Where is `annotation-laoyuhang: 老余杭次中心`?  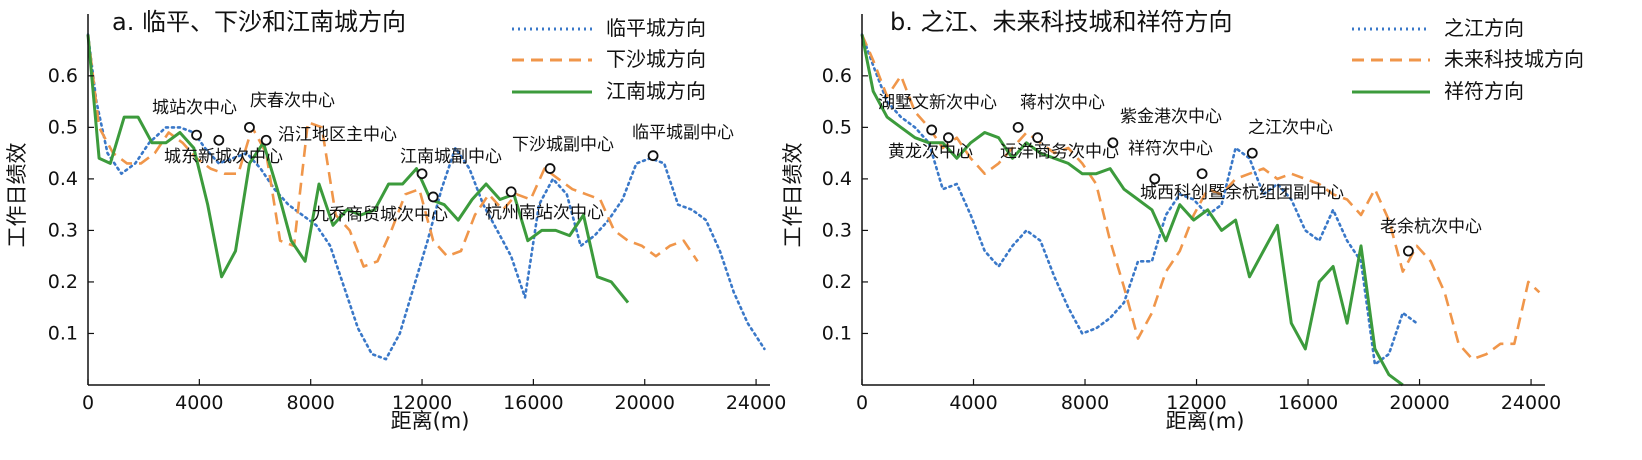
annotation-laoyuhang: 老余杭次中心 is located at coordinates (1431, 227).